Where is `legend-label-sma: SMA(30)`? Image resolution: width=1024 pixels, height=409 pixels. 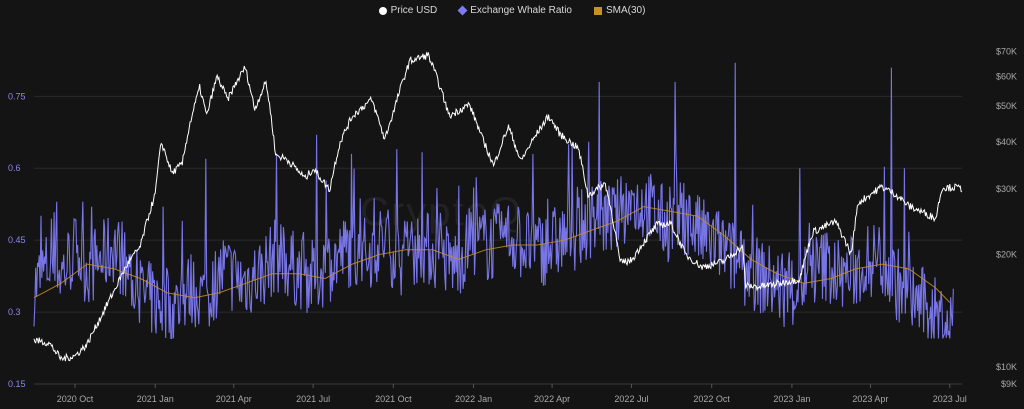 legend-label-sma: SMA(30) is located at coordinates (625, 10).